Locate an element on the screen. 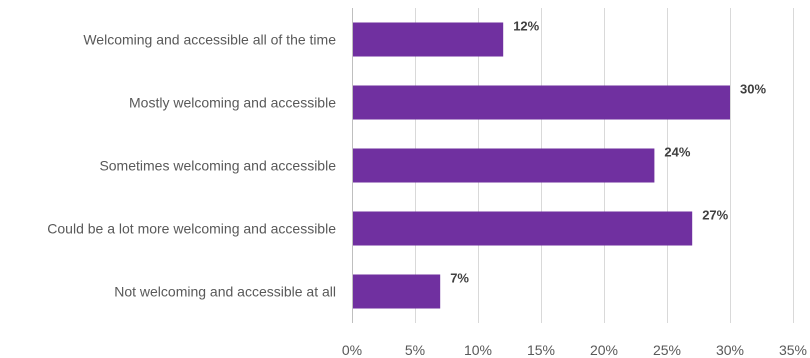 The width and height of the screenshot is (810, 358). x-tick-label-25: 25% is located at coordinates (667, 350).